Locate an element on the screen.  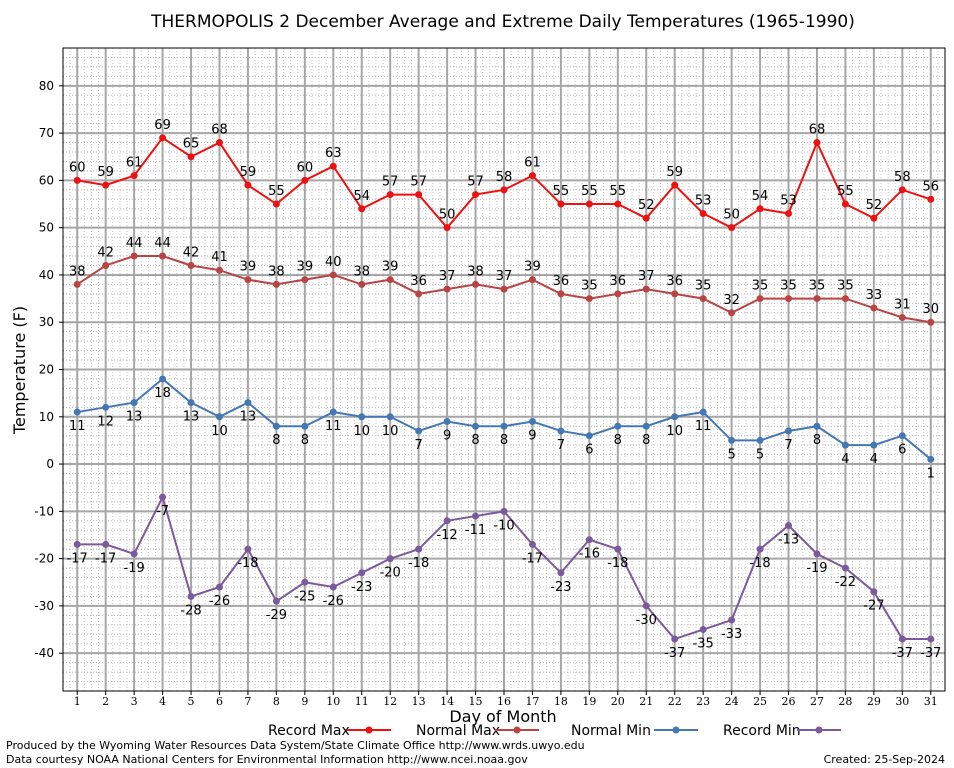
data-label: 52 is located at coordinates (874, 205).